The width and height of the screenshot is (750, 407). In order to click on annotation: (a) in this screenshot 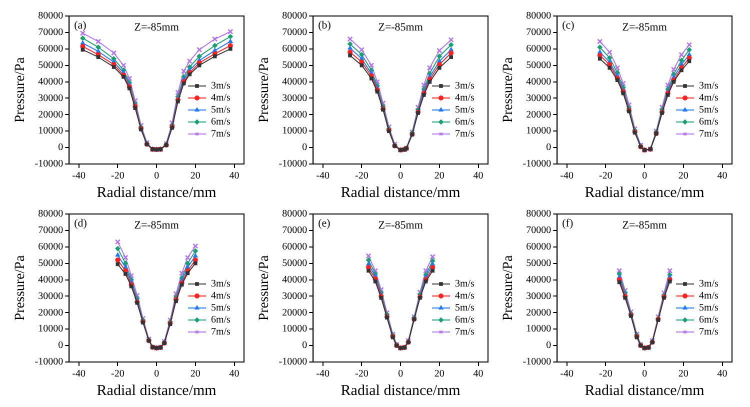, I will do `click(80, 25)`.